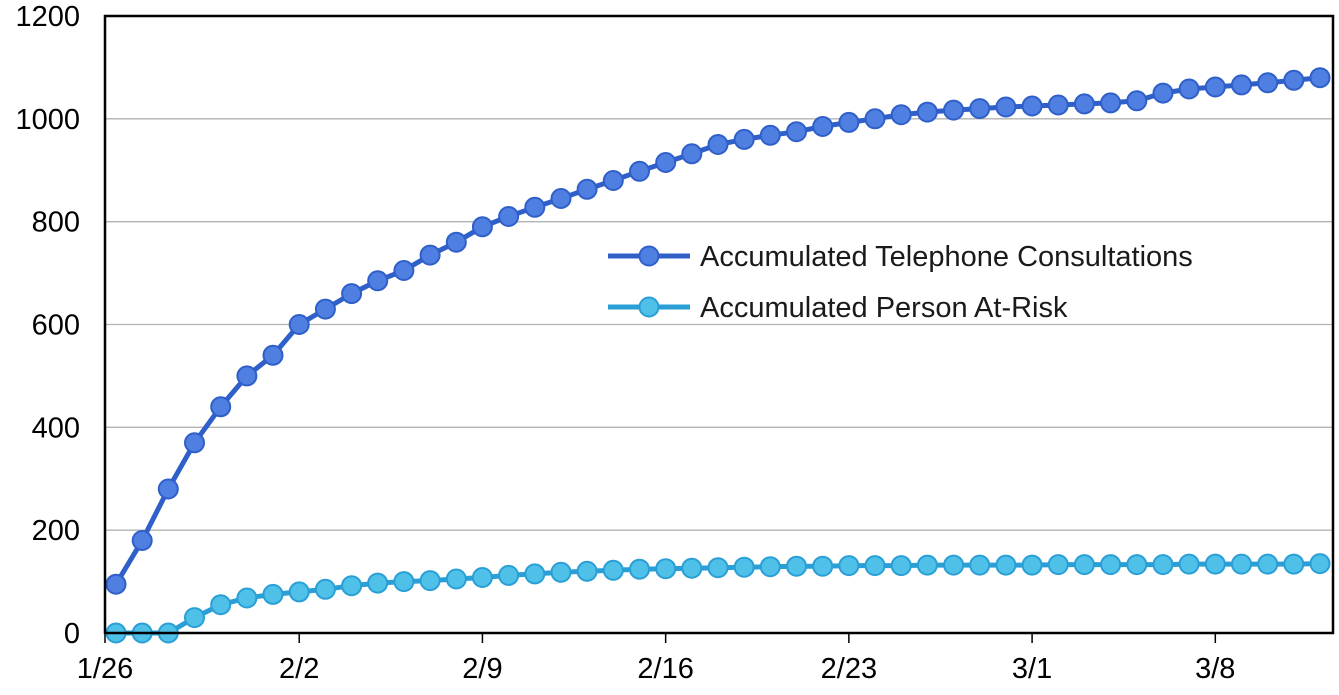  Describe the element at coordinates (1215, 669) in the screenshot. I see `x-tick-label: 3/8` at that location.